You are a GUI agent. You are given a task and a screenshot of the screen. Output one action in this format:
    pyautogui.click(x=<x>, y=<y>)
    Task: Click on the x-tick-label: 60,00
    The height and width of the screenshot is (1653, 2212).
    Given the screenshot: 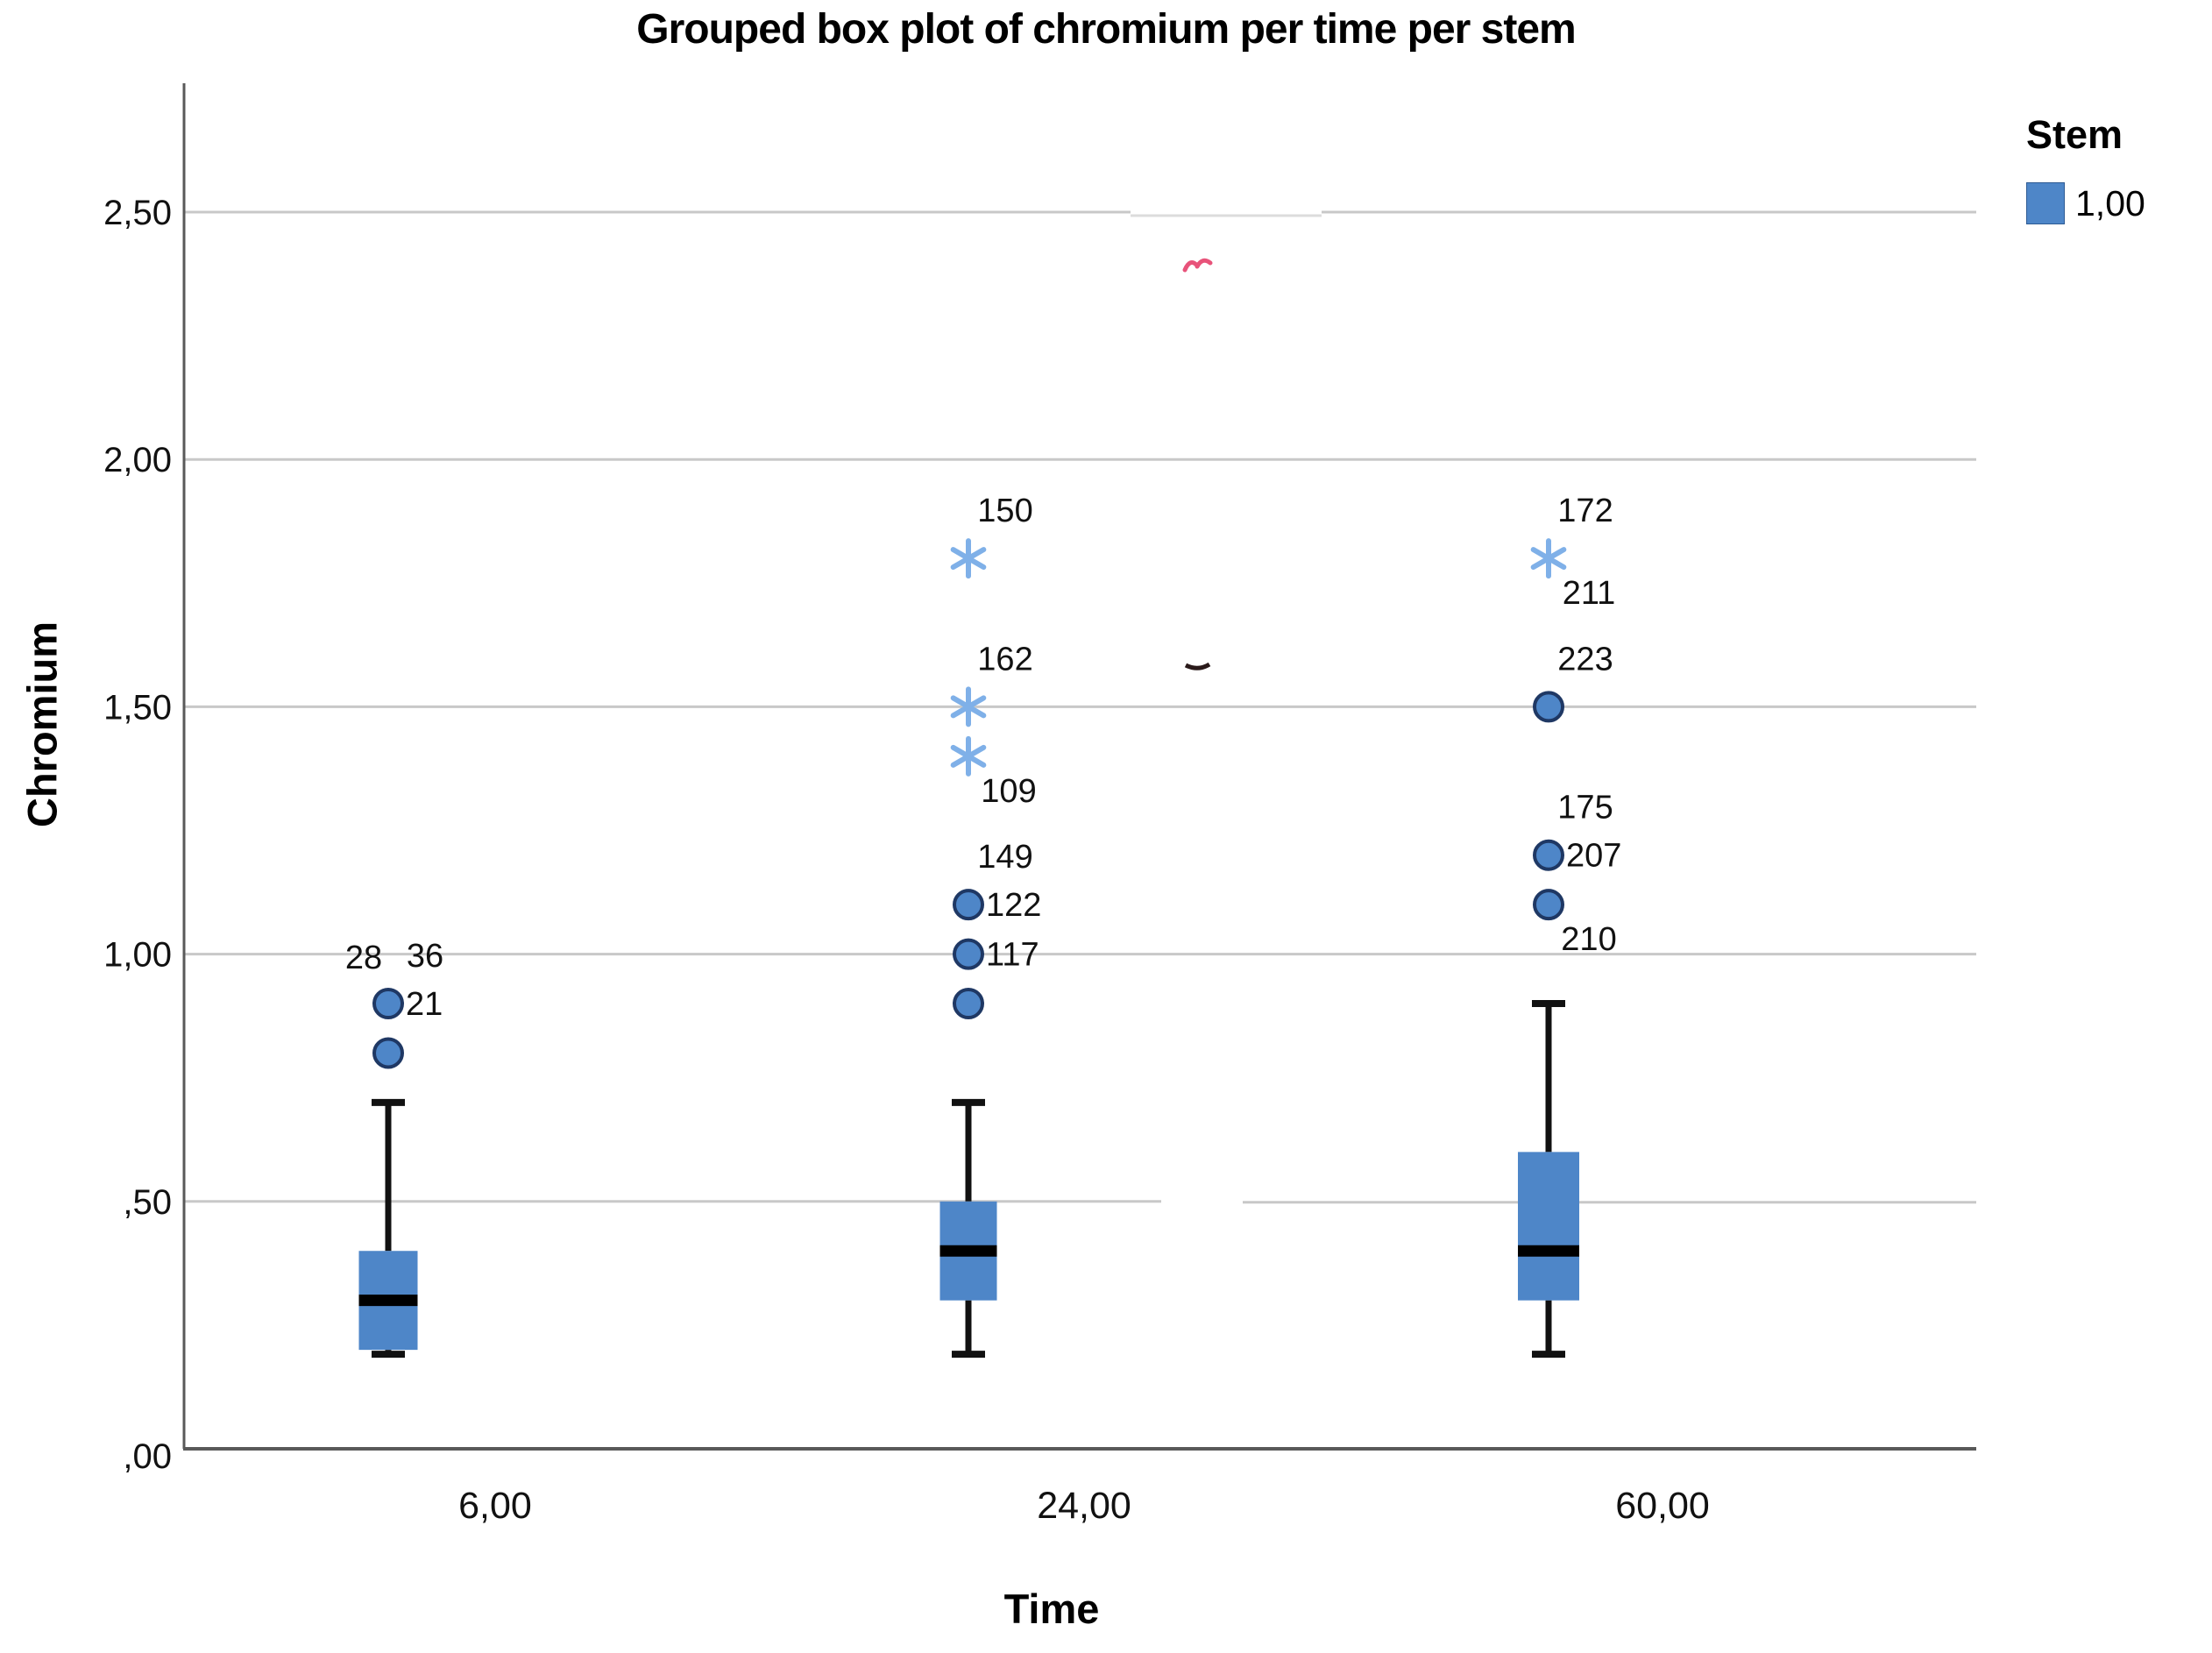 What is the action you would take?
    pyautogui.click(x=1662, y=1506)
    